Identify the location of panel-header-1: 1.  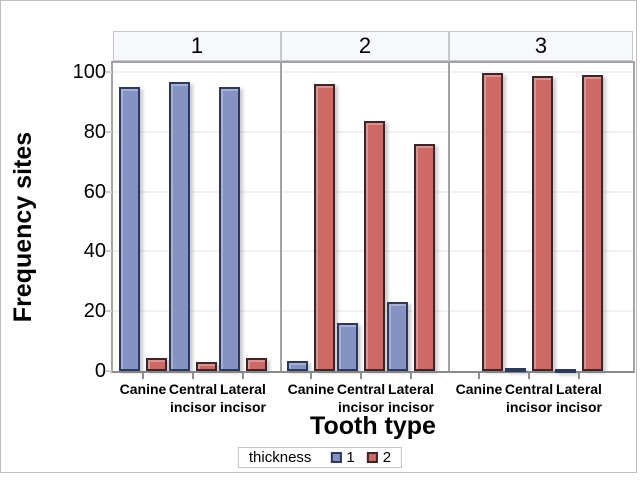
(197, 46).